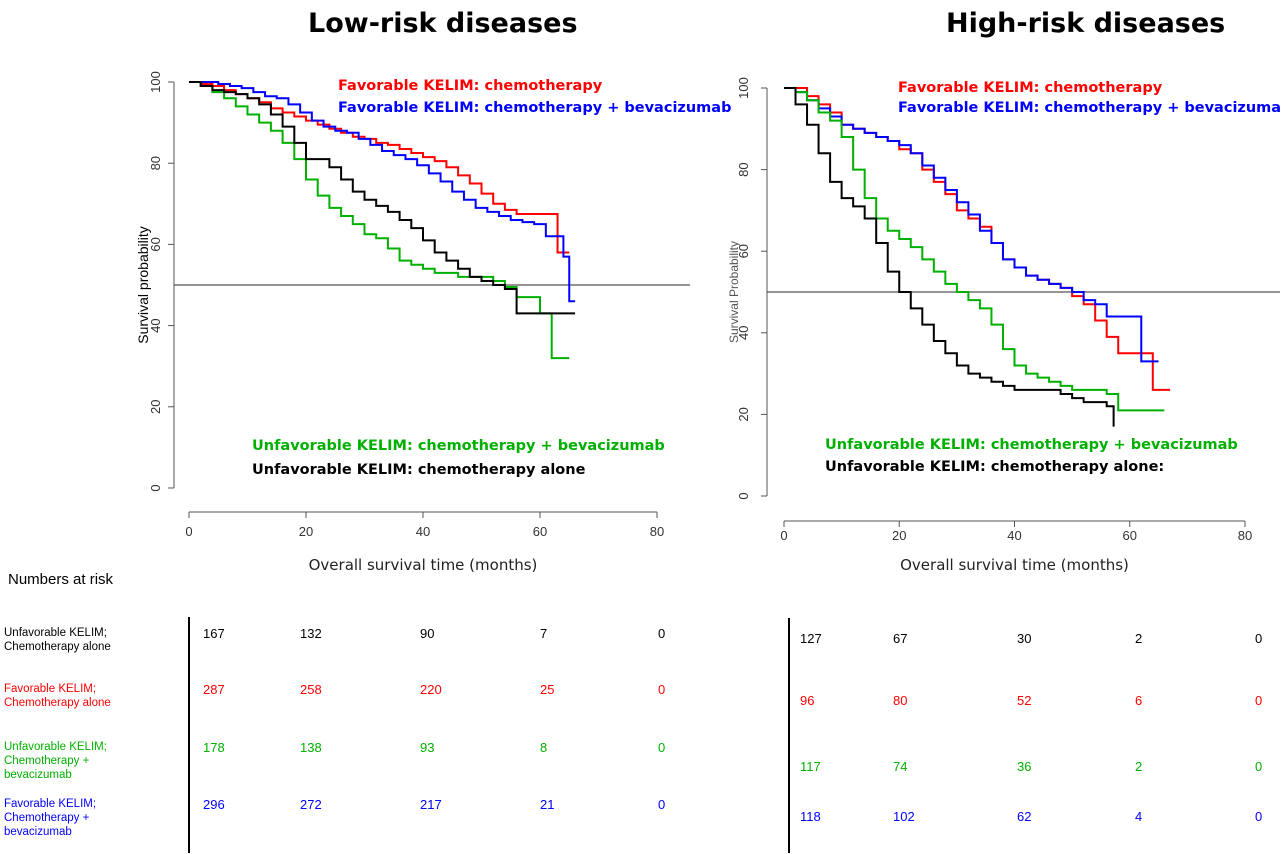 The width and height of the screenshot is (1282, 854). I want to click on right-annotation-chemo_fav: Favorable KELIM: chemotherapy, so click(1030, 88).